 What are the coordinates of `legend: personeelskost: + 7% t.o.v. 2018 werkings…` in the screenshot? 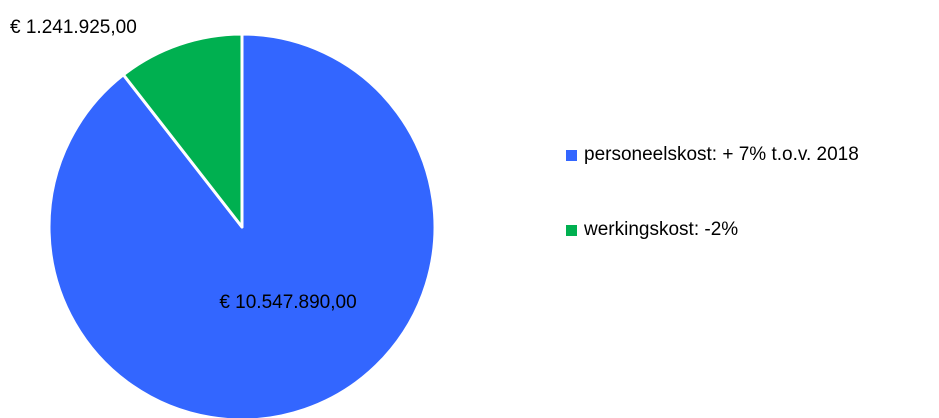 It's located at (712, 213).